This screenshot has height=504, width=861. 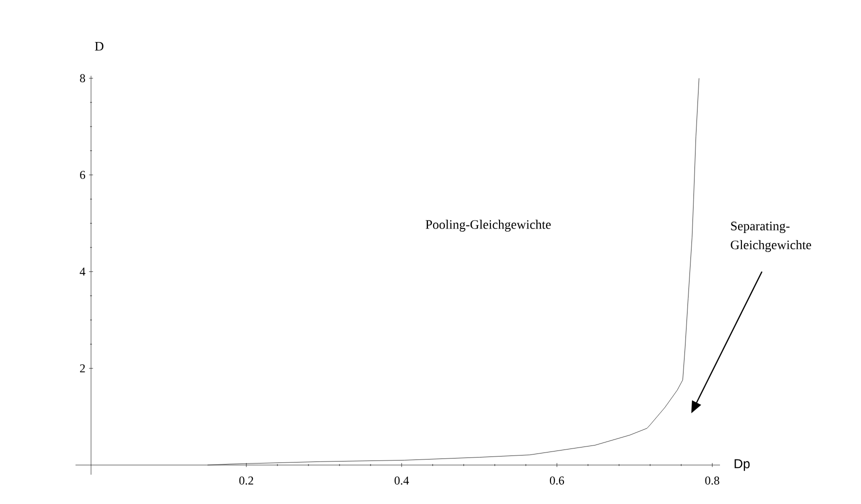 I want to click on x-tick-label: 0.6, so click(x=557, y=480).